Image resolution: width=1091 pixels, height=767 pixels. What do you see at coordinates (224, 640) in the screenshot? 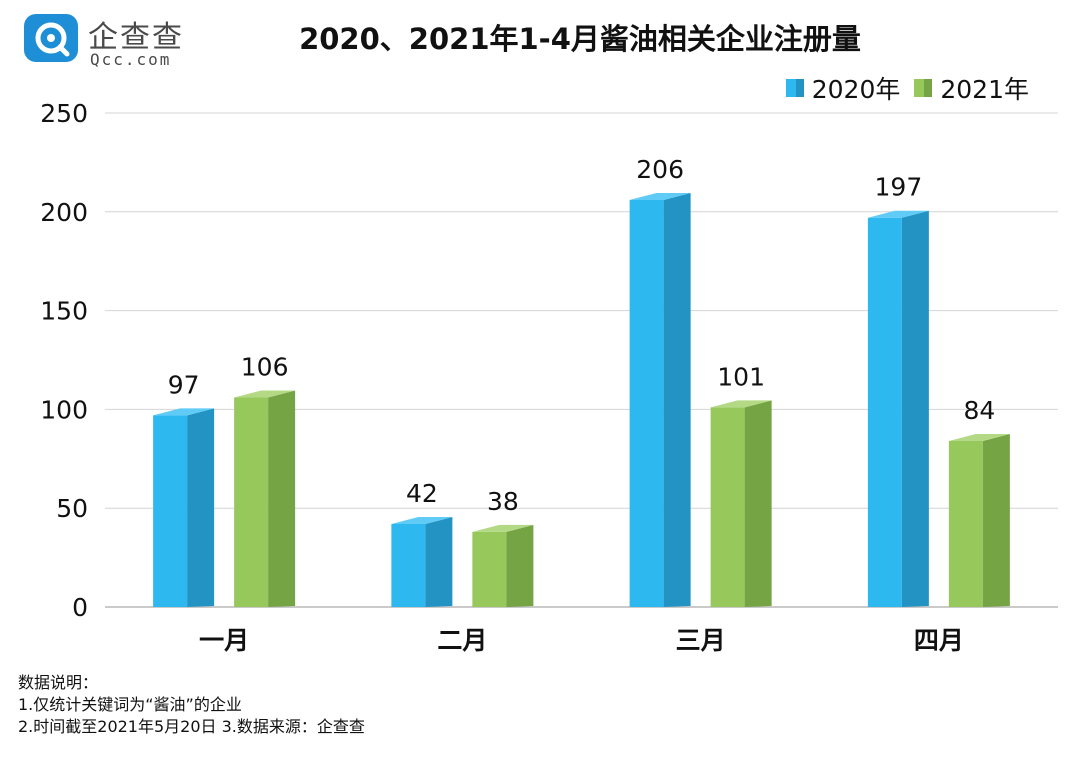
I see `x-tick-label: 一月` at bounding box center [224, 640].